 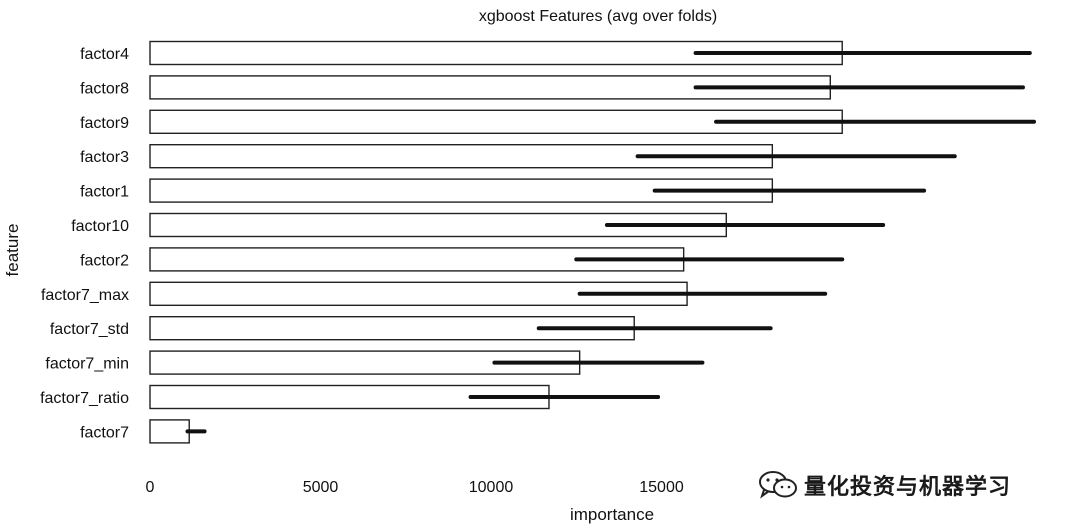 What do you see at coordinates (169, 431) in the screenshot?
I see `bar-factor7` at bounding box center [169, 431].